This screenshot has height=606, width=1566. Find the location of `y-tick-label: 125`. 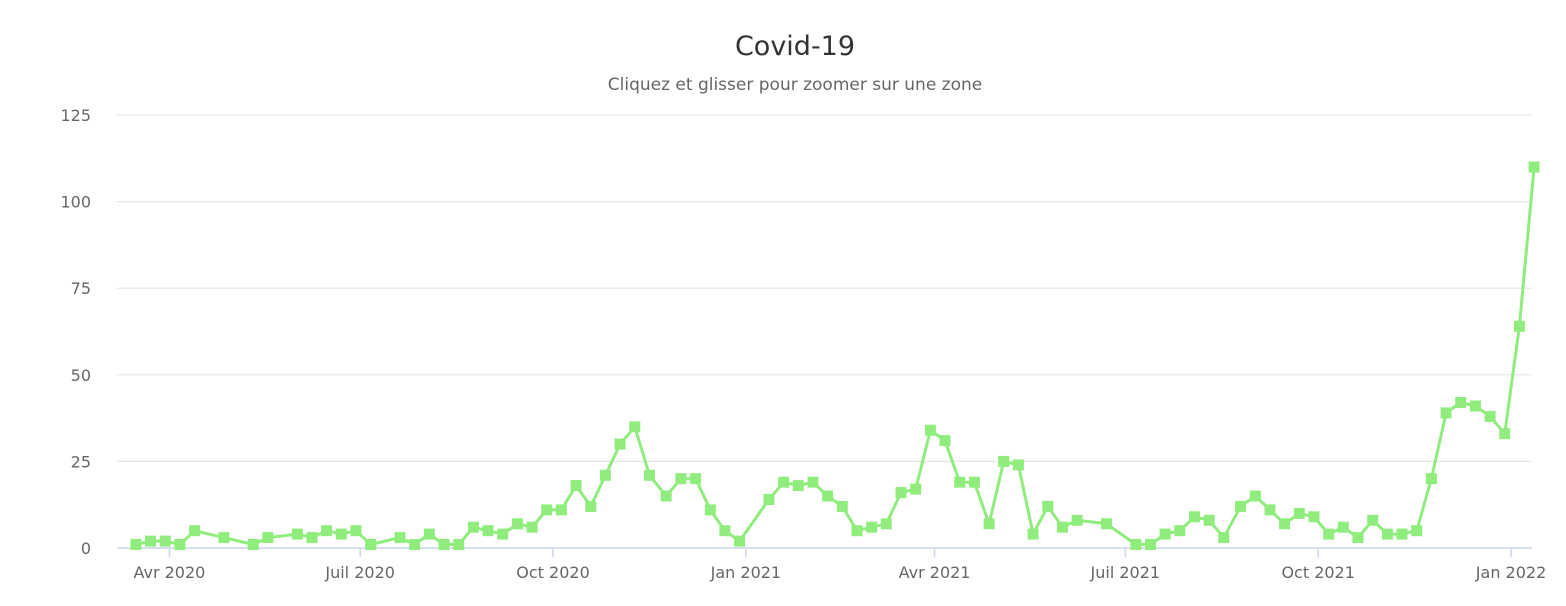

y-tick-label: 125 is located at coordinates (75, 115).